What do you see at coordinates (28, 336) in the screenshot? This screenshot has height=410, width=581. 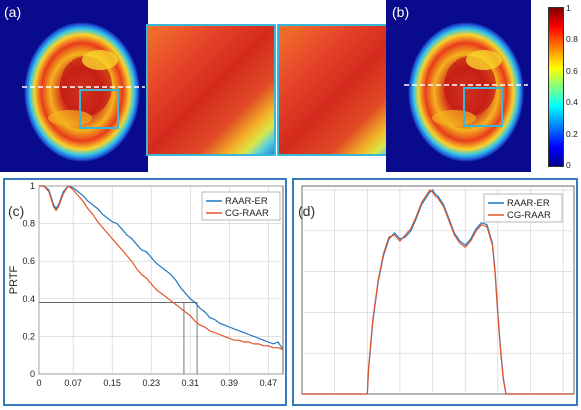 I see `y-tick-label: 0.2` at bounding box center [28, 336].